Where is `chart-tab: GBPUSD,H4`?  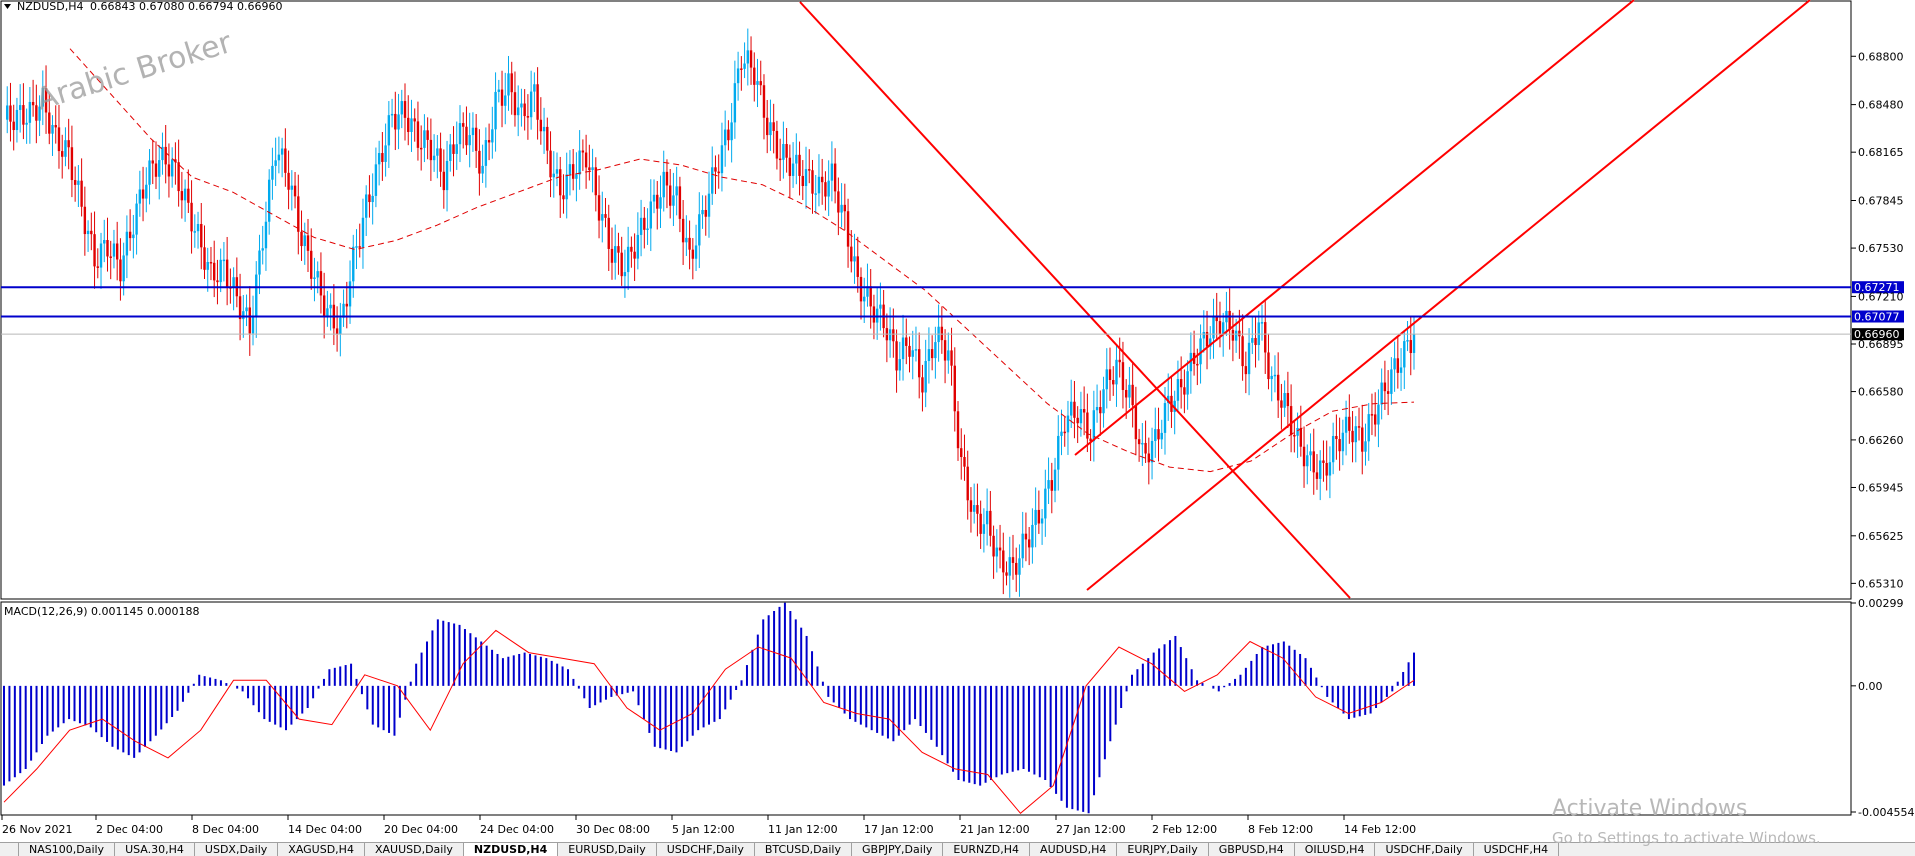
chart-tab: GBPUSD,H4 is located at coordinates (1252, 849).